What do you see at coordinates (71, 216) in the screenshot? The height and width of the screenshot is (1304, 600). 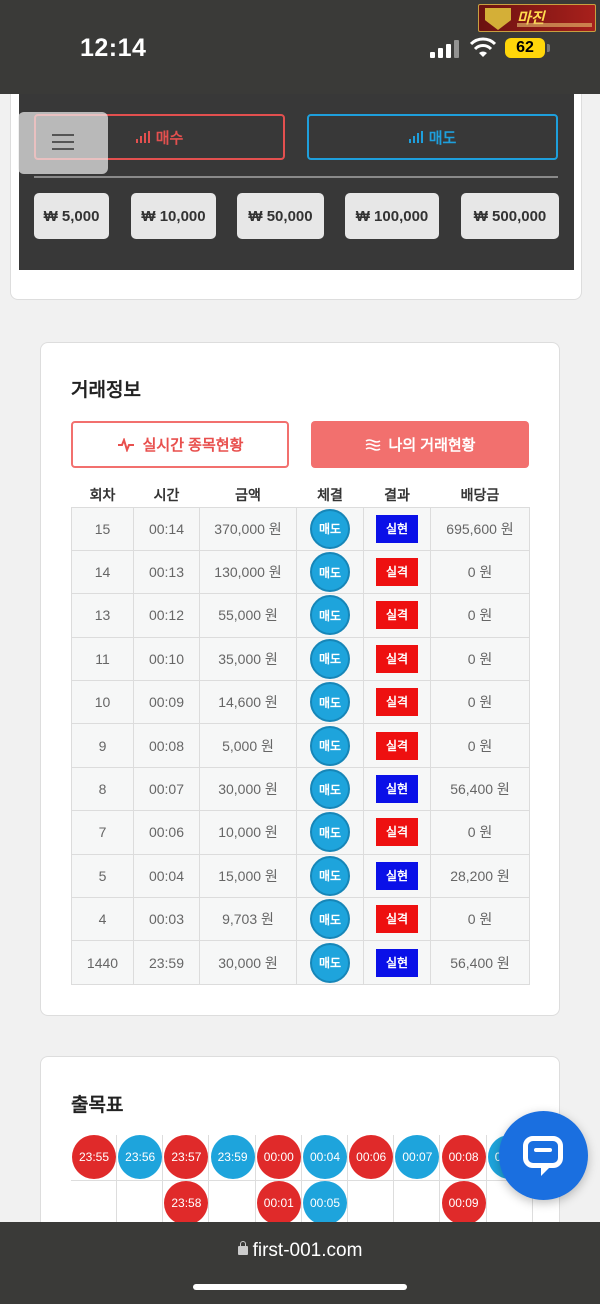 I see `amount-button-5000: ₩ 5,000` at bounding box center [71, 216].